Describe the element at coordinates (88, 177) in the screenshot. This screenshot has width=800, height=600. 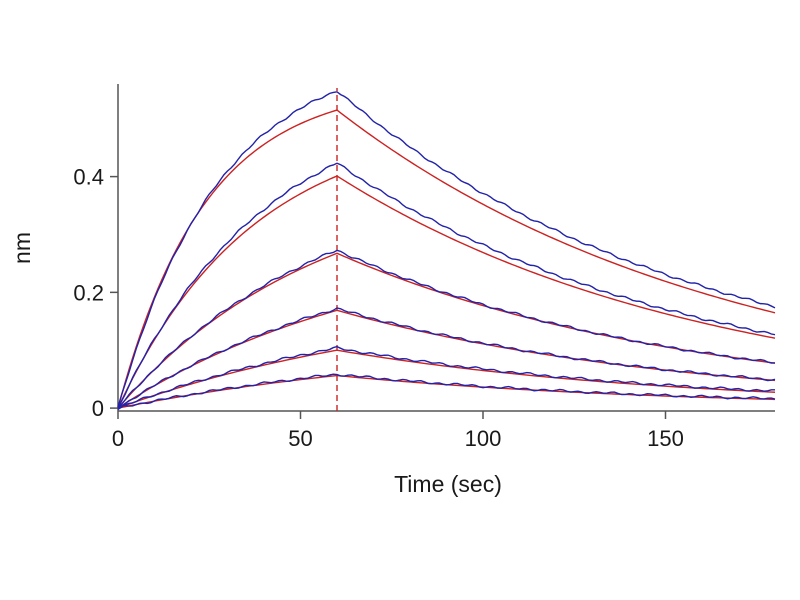
I see `y-tick-label: 0.4` at that location.